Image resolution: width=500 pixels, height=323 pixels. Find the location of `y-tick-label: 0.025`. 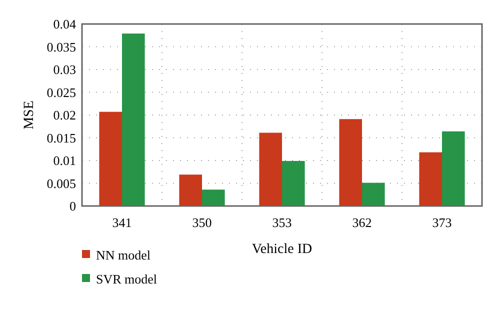

y-tick-label: 0.025 is located at coordinates (61, 92).